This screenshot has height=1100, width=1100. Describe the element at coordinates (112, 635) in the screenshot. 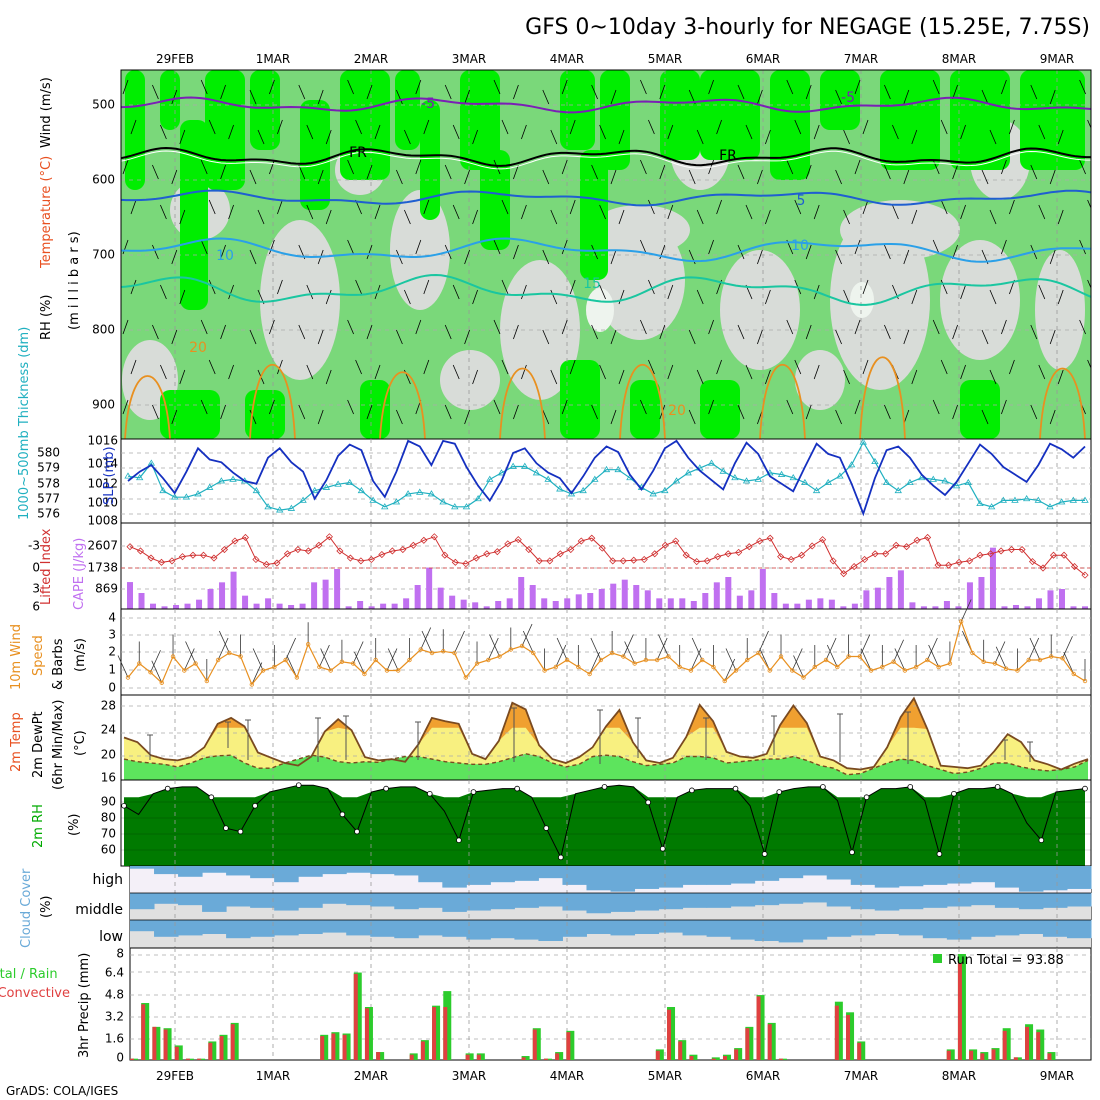

I see `tick-label: 3` at that location.